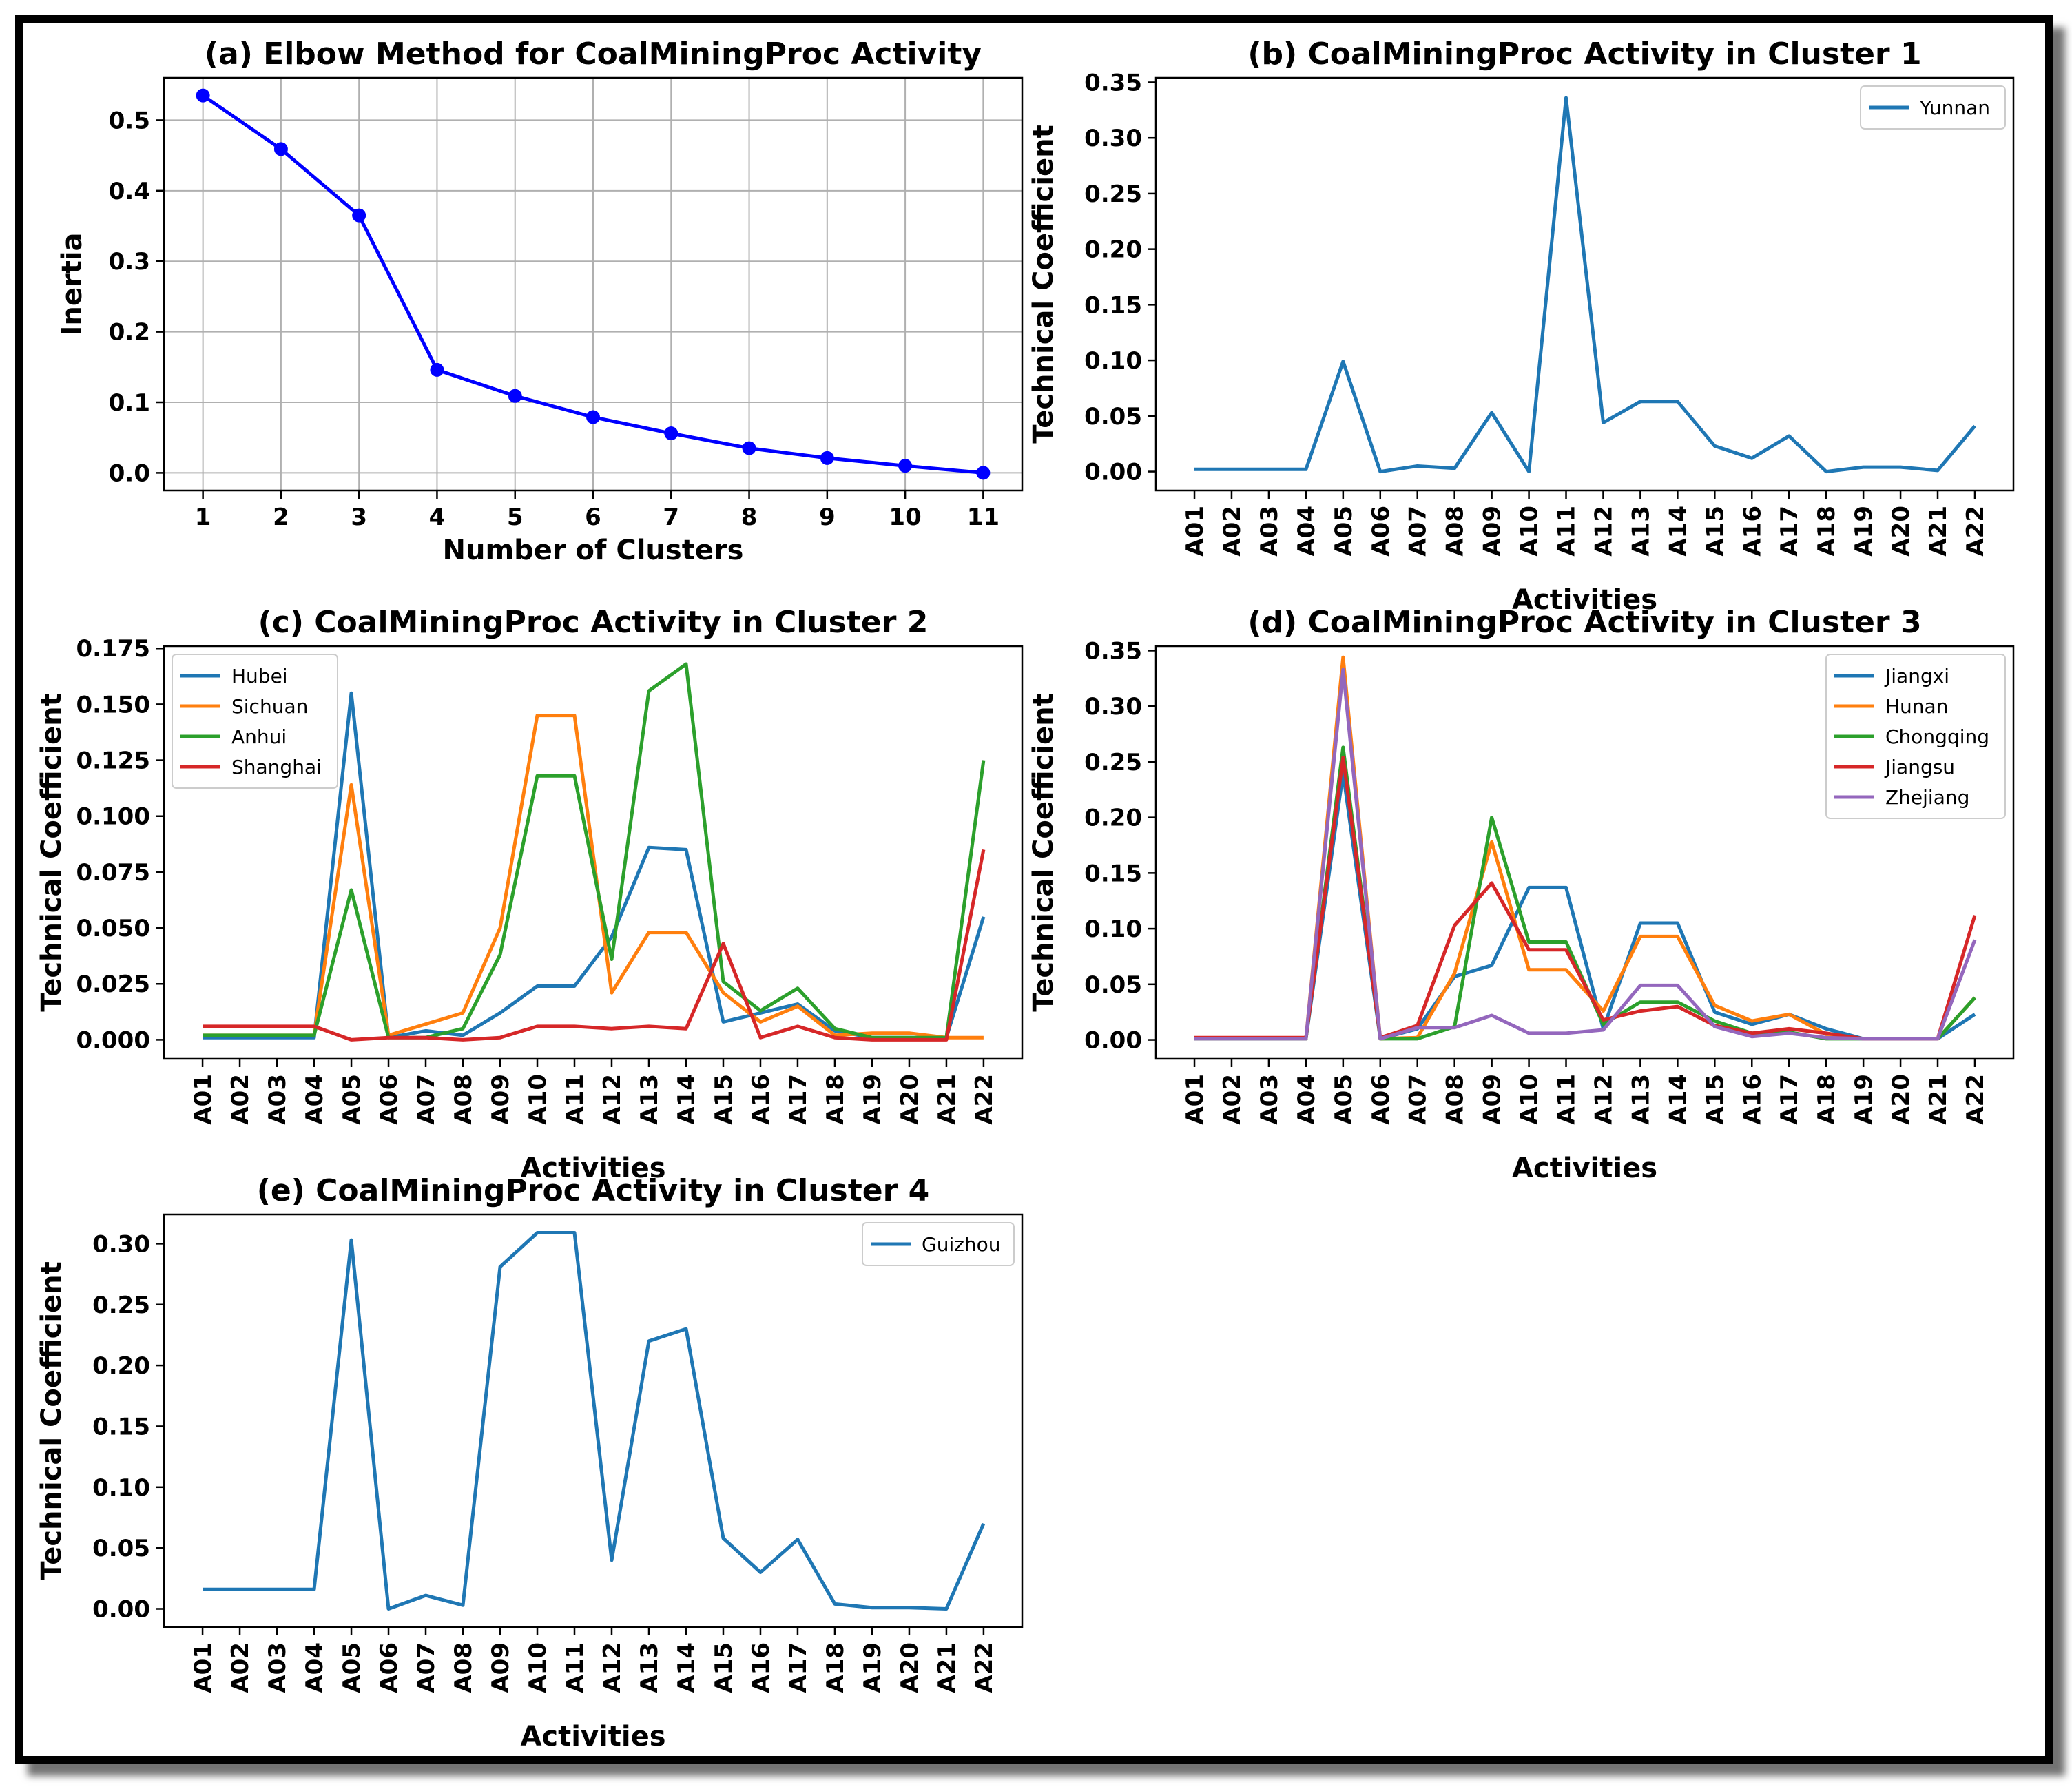  What do you see at coordinates (1603, 531) in the screenshot?
I see `xtick-label: A12` at bounding box center [1603, 531].